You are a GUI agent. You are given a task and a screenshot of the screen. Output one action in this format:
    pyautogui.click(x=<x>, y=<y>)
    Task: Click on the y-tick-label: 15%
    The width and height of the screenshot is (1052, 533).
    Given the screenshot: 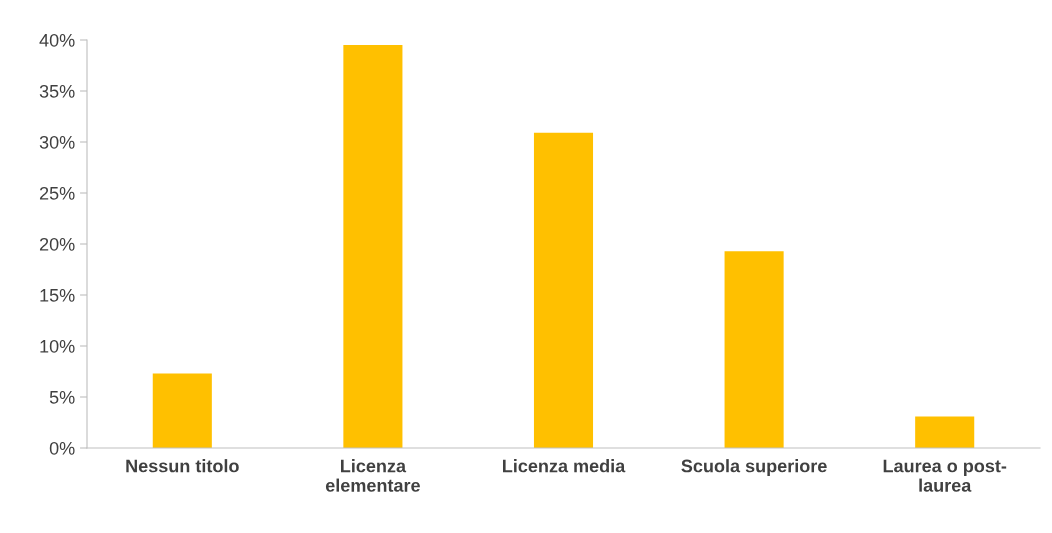 What is the action you would take?
    pyautogui.click(x=57, y=295)
    